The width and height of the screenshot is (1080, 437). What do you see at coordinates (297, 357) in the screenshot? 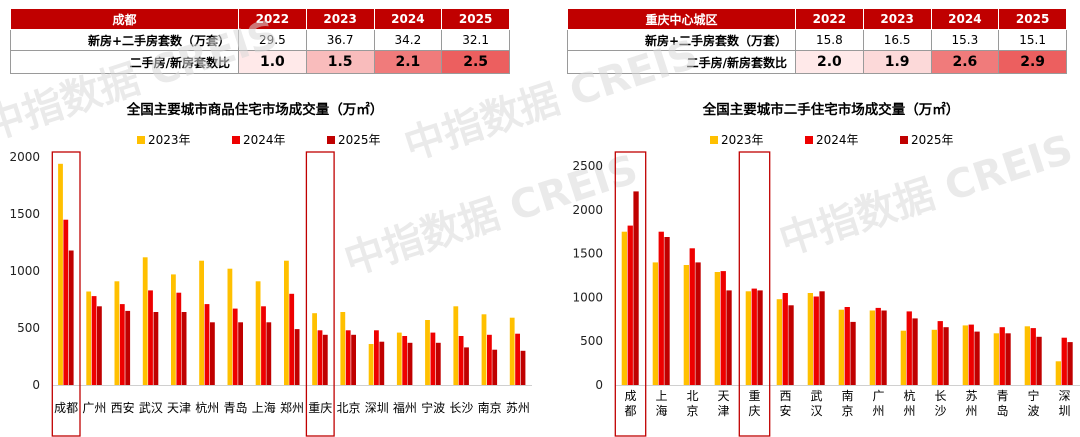
I see `bar-郑州-2025年` at bounding box center [297, 357].